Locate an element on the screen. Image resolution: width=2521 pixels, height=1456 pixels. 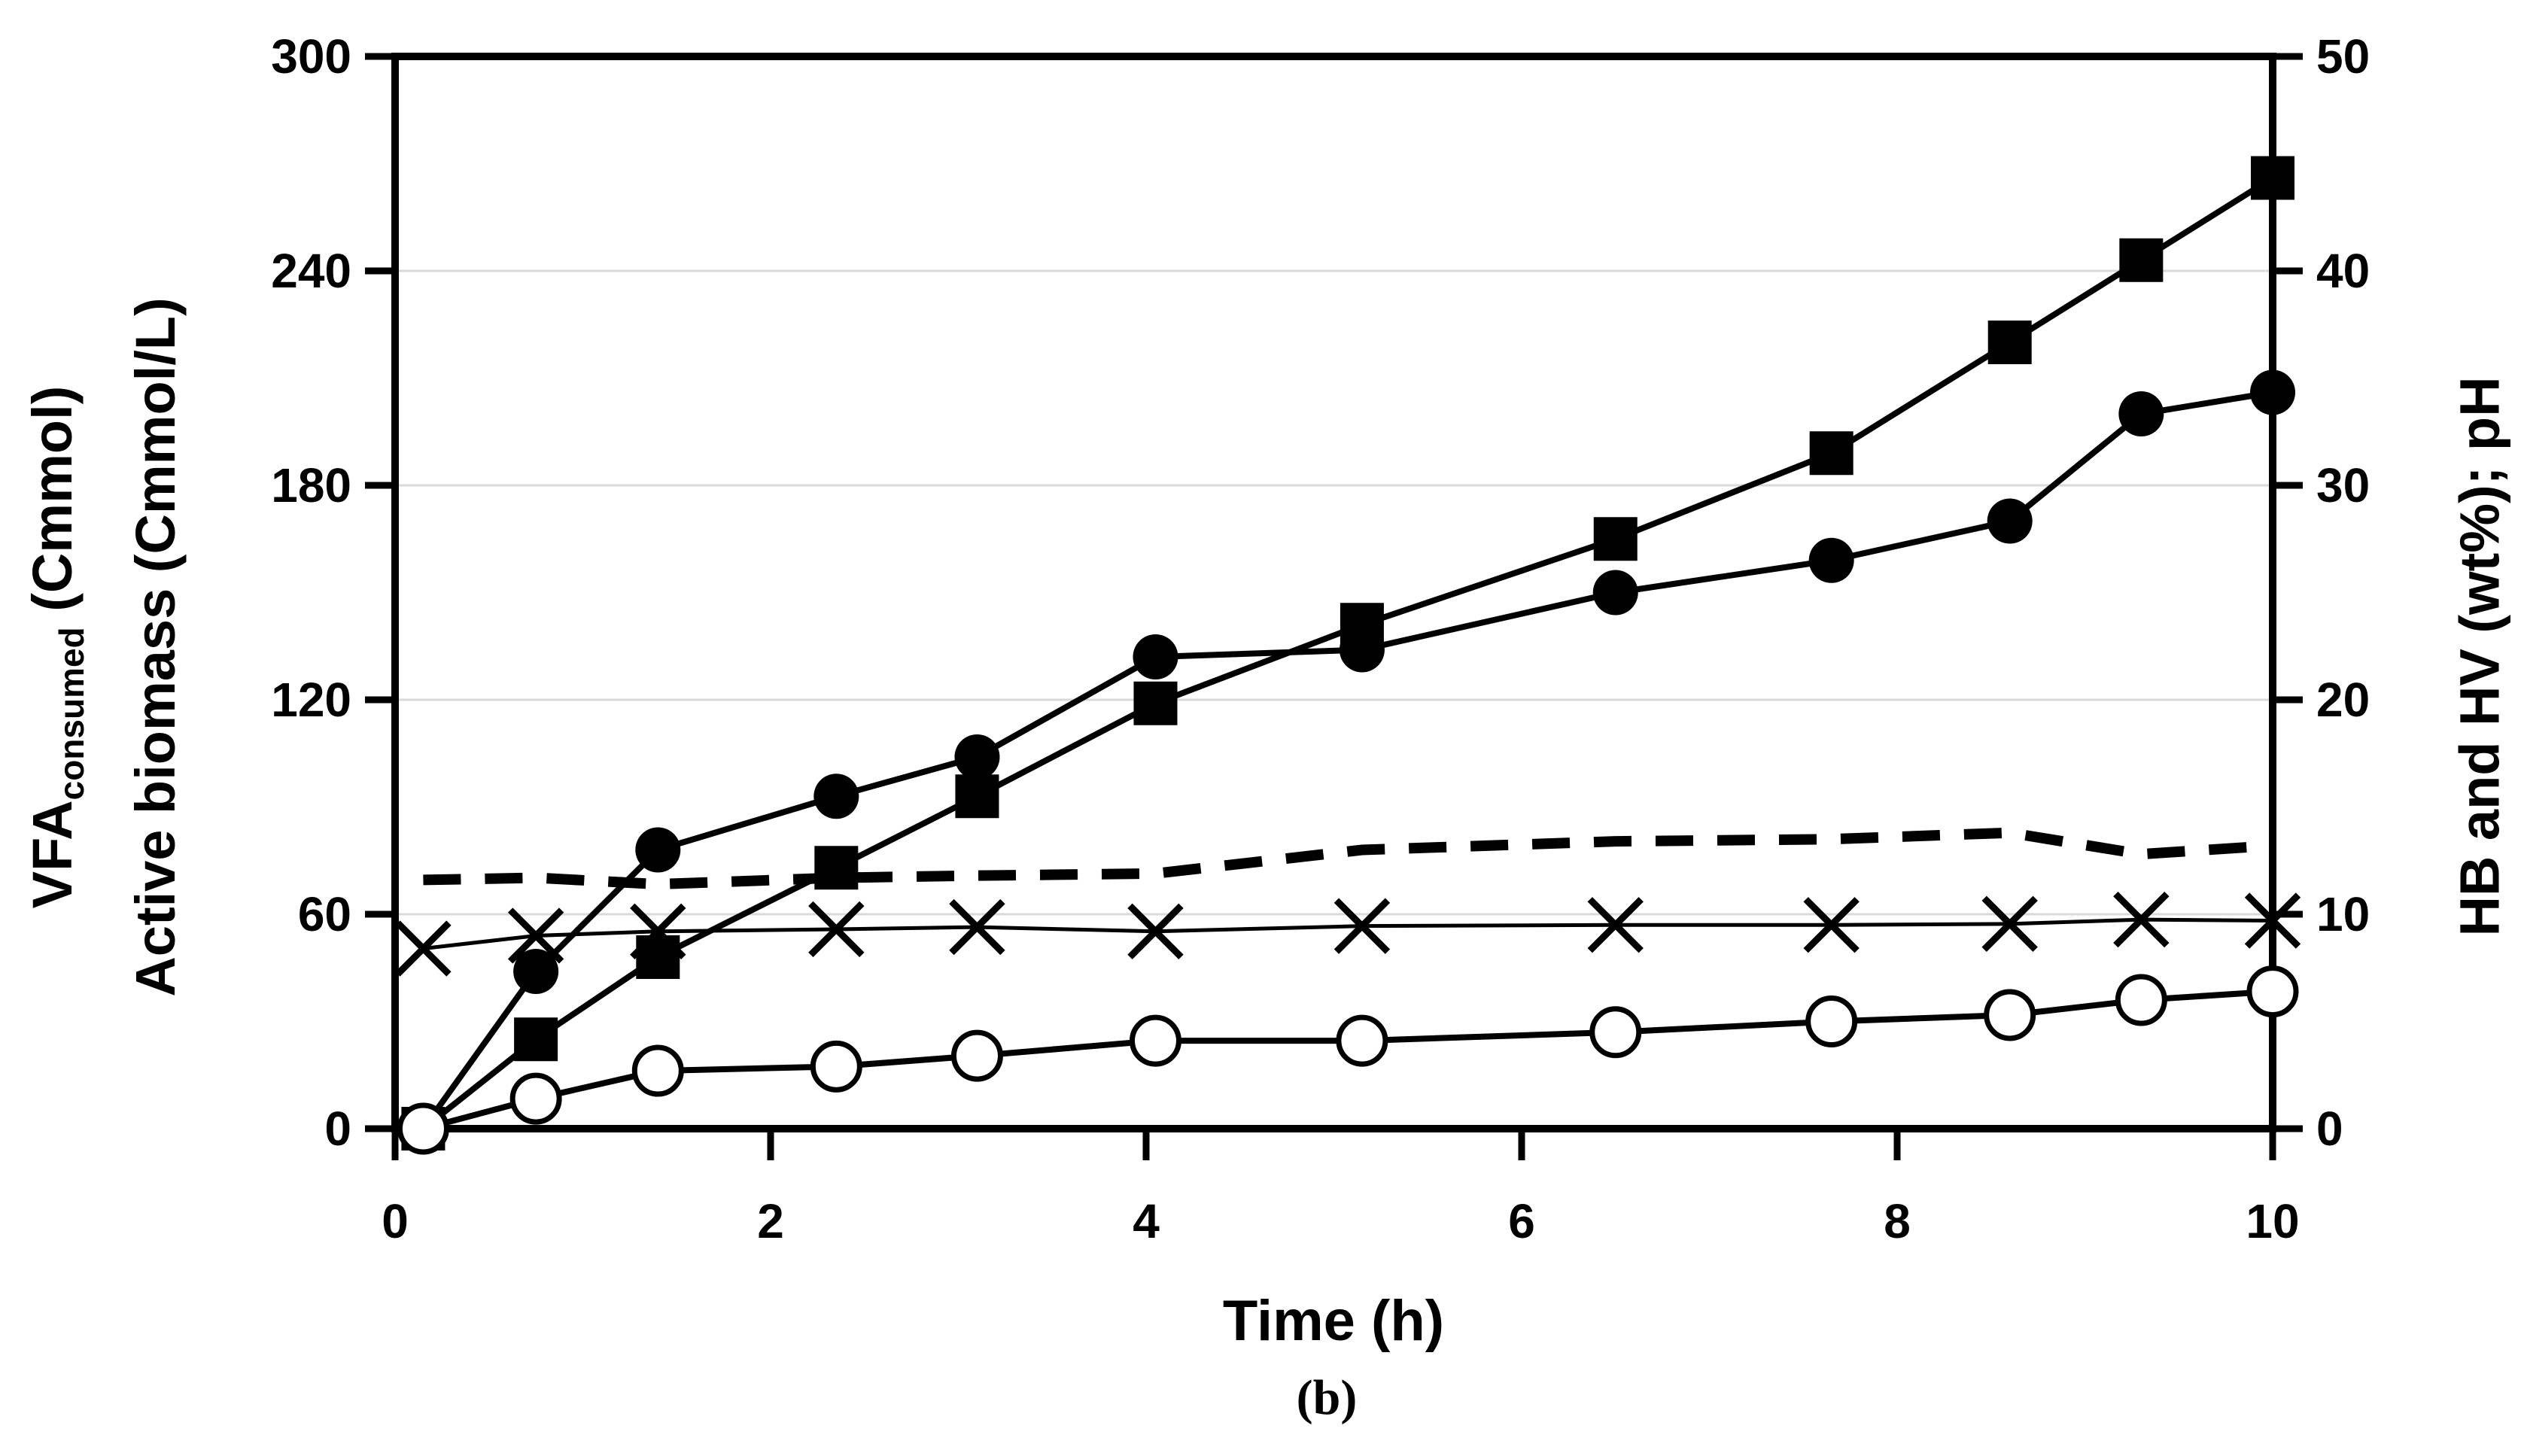
series-ph-line is located at coordinates (1348, 934).